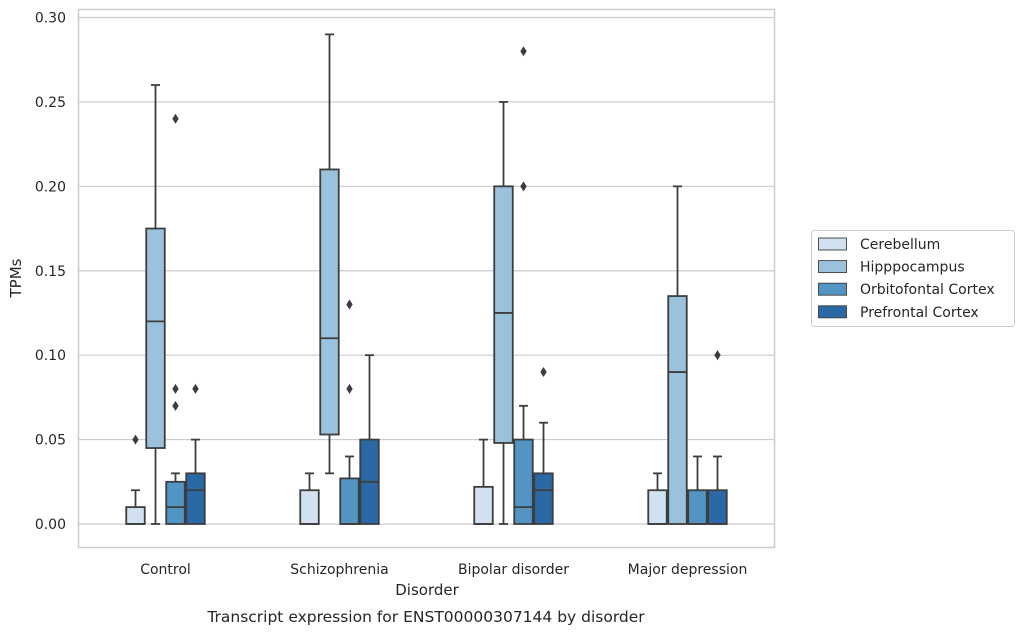  Describe the element at coordinates (50, 103) in the screenshot. I see `y-tick-label: 0.25` at that location.